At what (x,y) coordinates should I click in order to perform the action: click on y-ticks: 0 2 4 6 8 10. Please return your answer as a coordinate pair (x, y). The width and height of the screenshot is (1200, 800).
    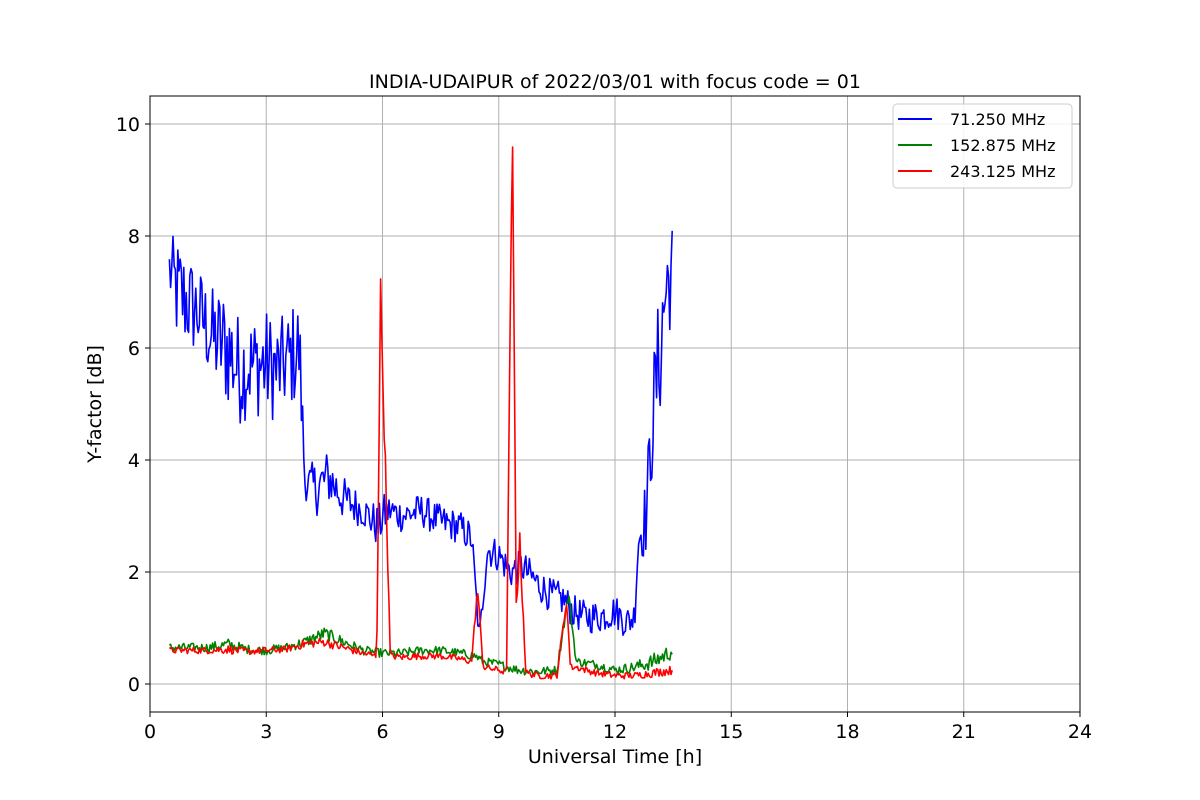
    Looking at the image, I should click on (133, 405).